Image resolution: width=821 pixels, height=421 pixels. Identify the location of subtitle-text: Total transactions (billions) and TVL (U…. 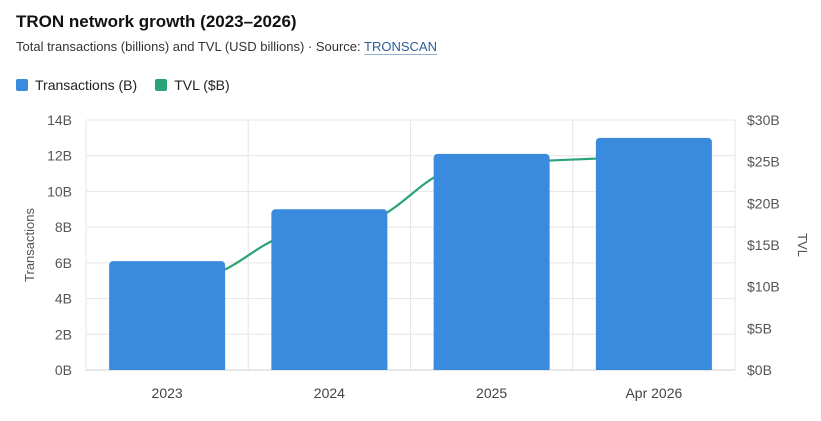
(190, 46).